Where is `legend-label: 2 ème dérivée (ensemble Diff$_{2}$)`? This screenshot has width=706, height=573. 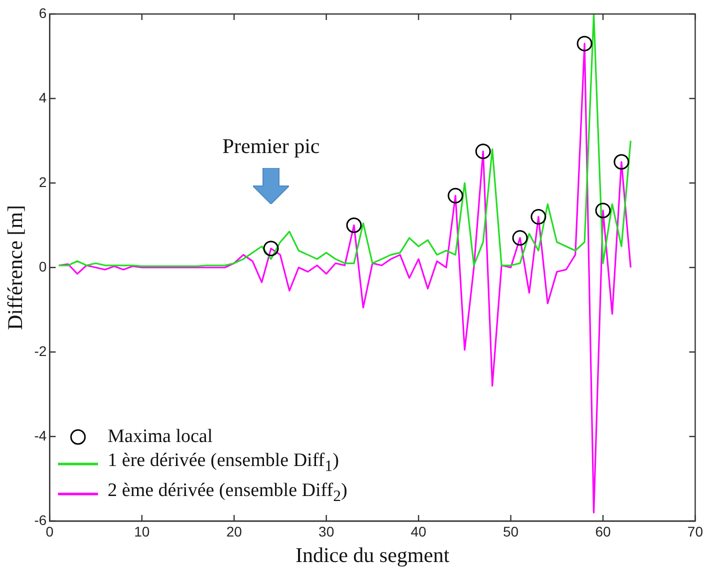 legend-label: 2 ème dérivée (ensemble Diff$_{2}$) is located at coordinates (228, 492).